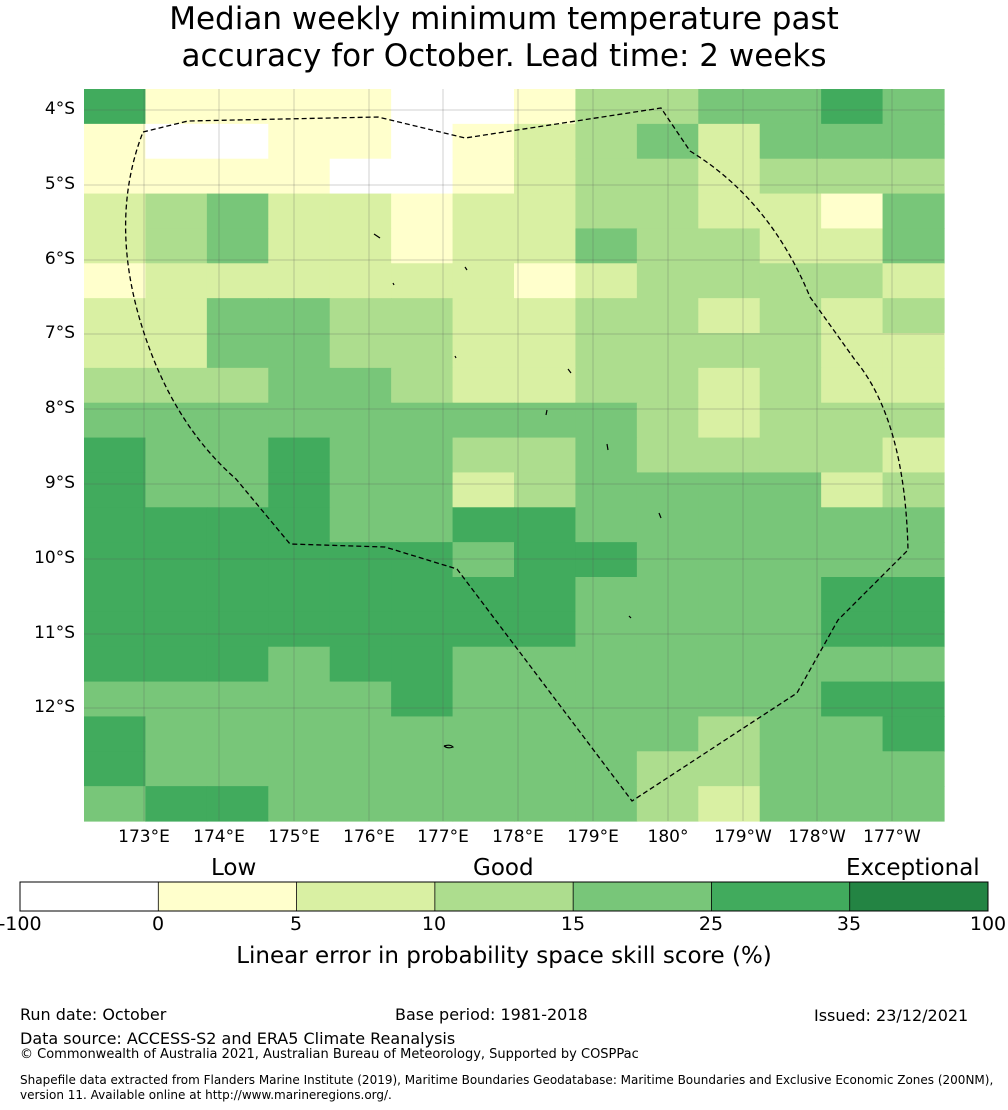 The image size is (1008, 1110). Describe the element at coordinates (434, 924) in the screenshot. I see `colorbar-tick: 10` at that location.